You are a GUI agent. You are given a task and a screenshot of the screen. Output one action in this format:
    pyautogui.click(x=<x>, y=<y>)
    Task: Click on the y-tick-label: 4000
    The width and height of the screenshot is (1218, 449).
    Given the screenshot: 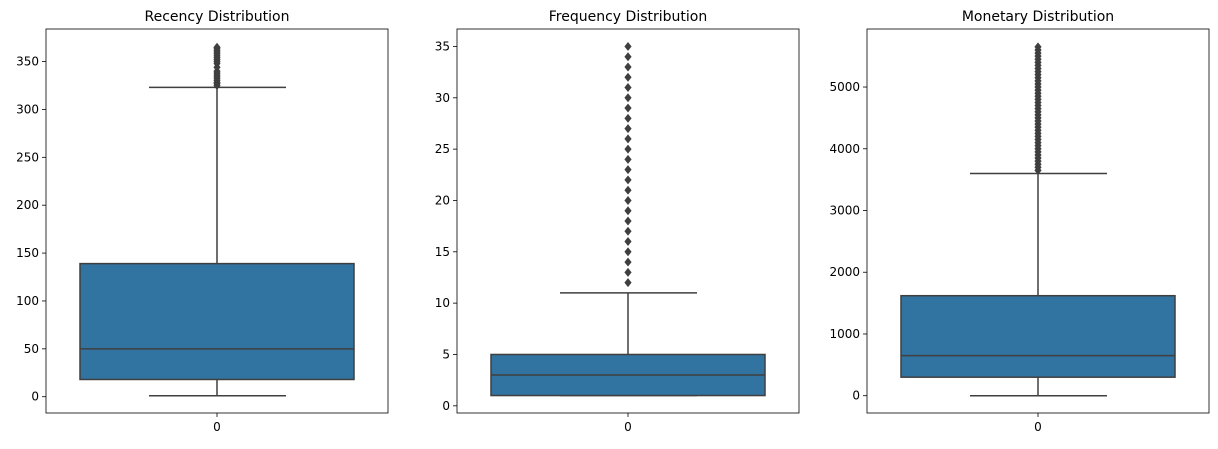 What is the action you would take?
    pyautogui.click(x=844, y=149)
    